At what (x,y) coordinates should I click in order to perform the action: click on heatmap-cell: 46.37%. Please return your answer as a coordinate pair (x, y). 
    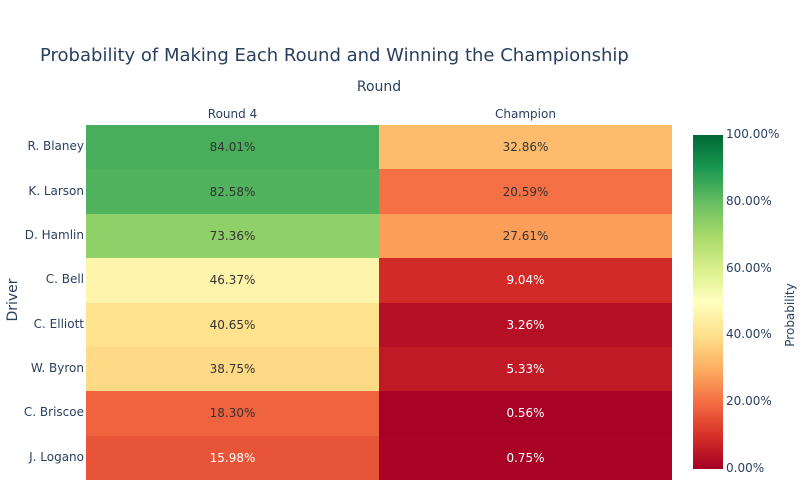
    Looking at the image, I should click on (232, 280).